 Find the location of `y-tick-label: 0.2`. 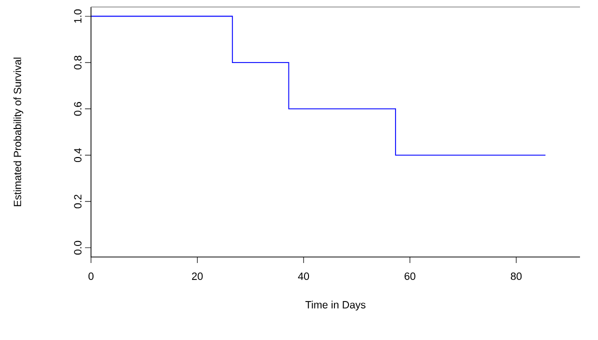

y-tick-label: 0.2 is located at coordinates (78, 201).